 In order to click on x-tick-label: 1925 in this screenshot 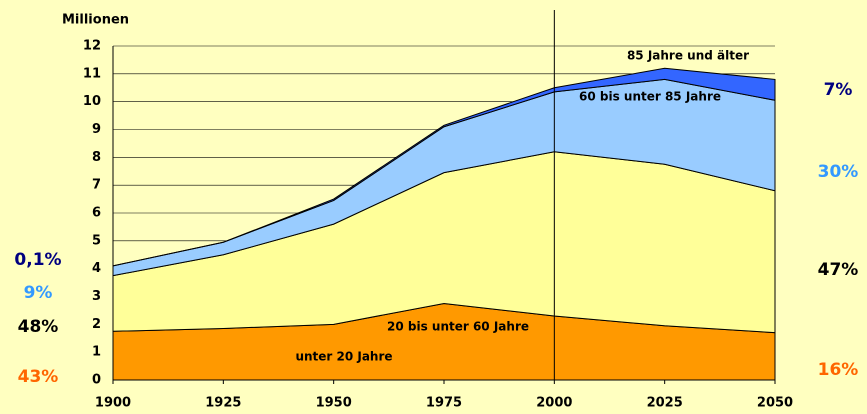, I will do `click(223, 403)`.